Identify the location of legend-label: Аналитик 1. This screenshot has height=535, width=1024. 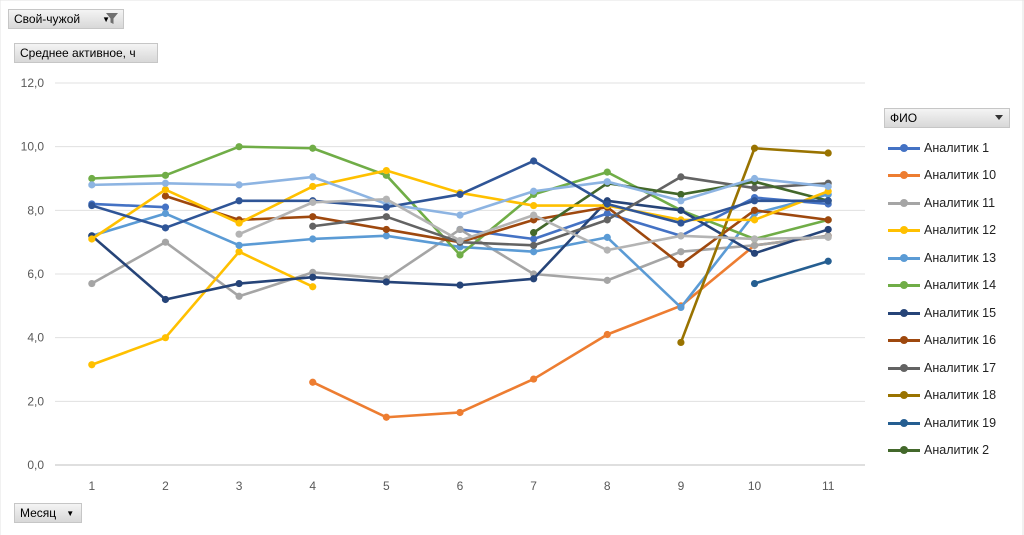
(957, 147).